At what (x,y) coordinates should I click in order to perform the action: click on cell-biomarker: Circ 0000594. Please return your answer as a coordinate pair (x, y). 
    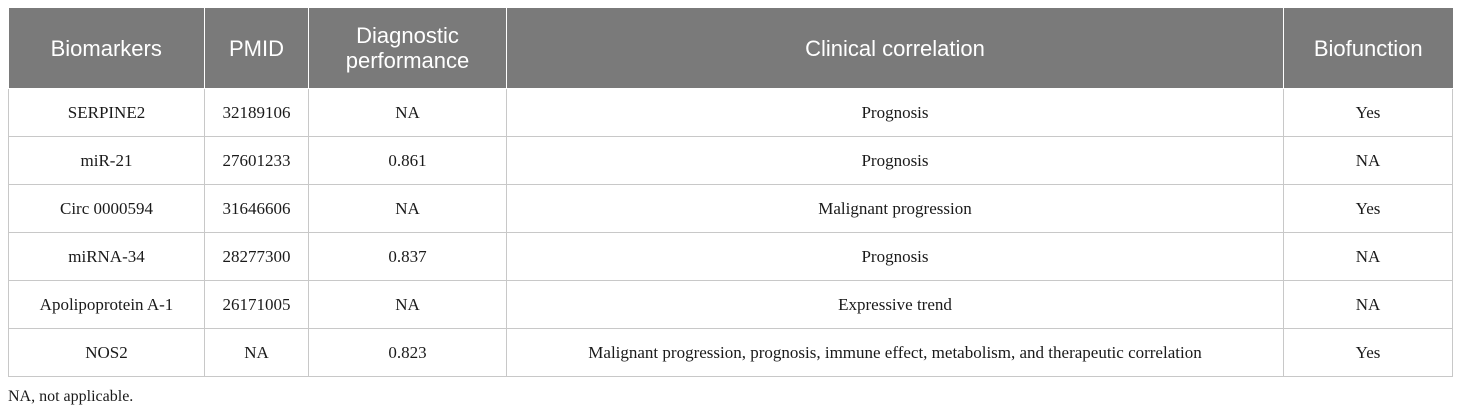
    Looking at the image, I should click on (106, 208).